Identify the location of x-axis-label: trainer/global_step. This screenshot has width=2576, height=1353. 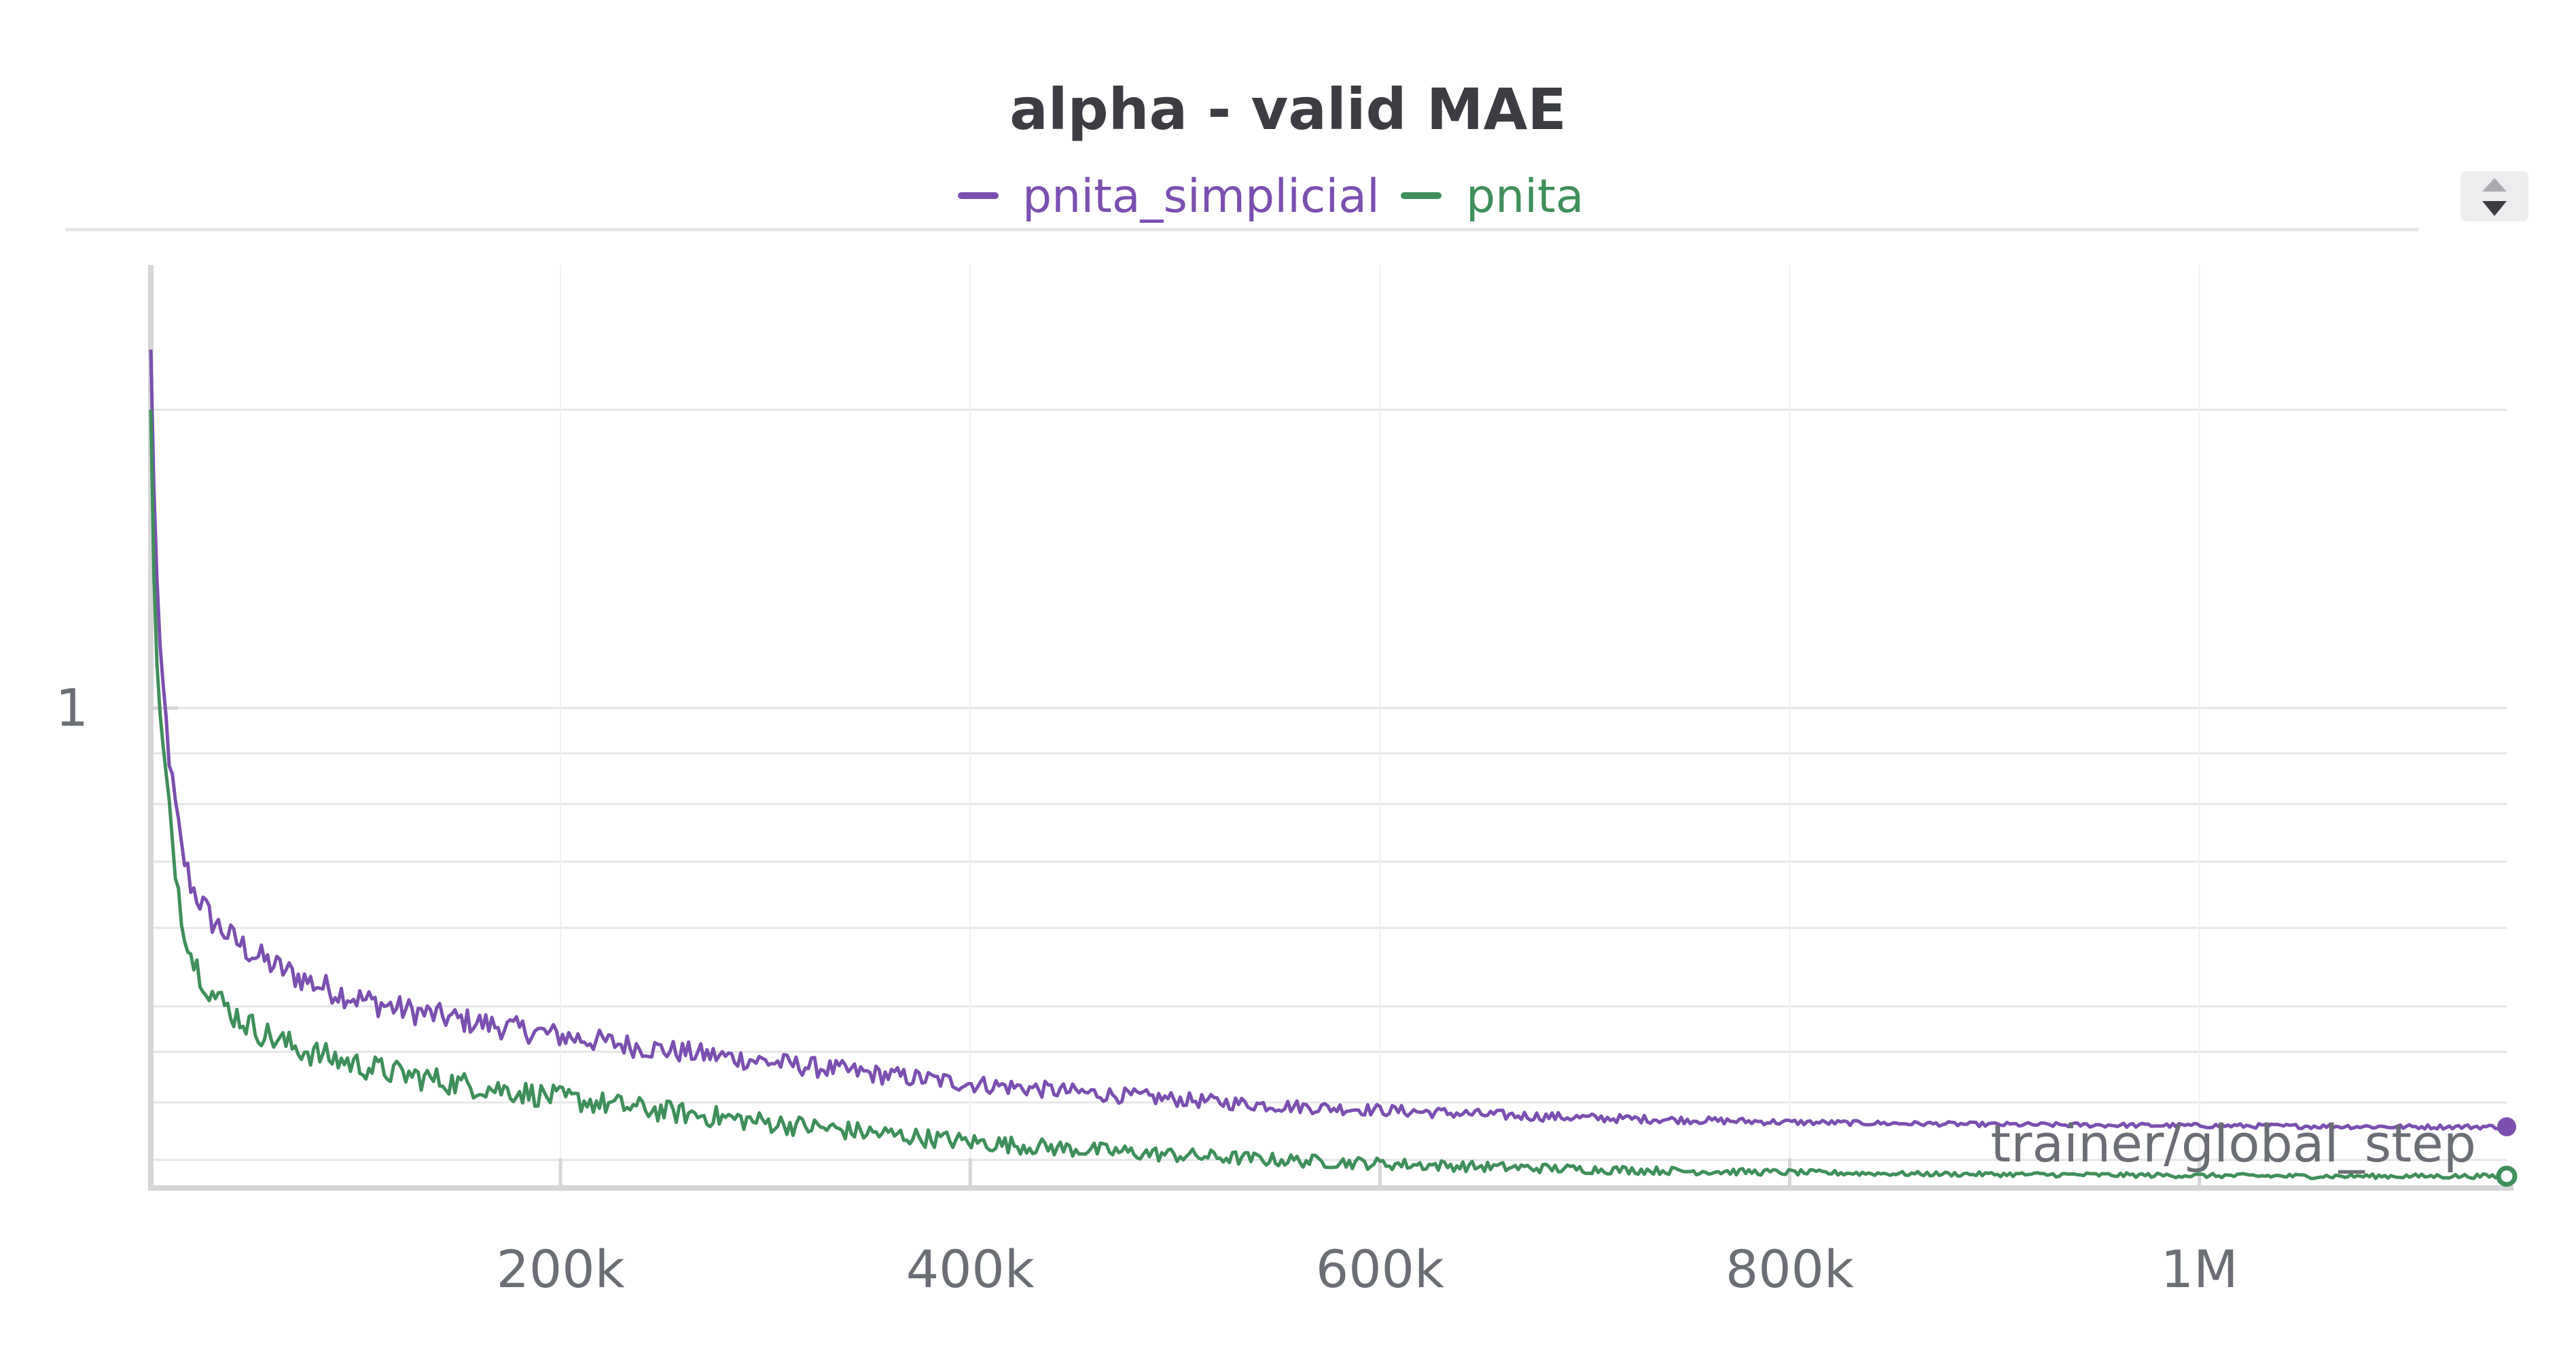
(2233, 1143).